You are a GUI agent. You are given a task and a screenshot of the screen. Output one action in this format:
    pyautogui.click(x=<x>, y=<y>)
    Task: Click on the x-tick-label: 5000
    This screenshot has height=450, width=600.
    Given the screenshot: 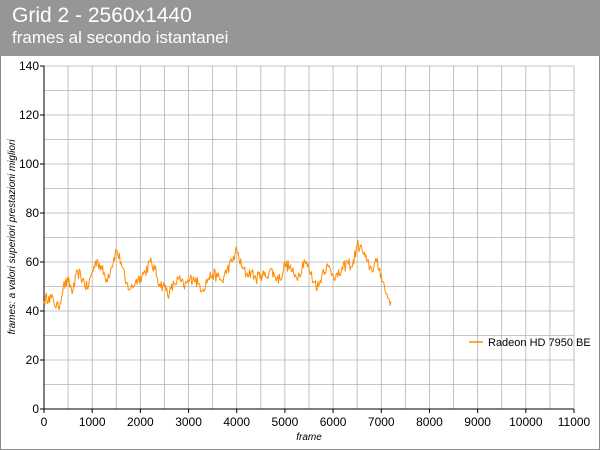 What is the action you would take?
    pyautogui.click(x=285, y=422)
    